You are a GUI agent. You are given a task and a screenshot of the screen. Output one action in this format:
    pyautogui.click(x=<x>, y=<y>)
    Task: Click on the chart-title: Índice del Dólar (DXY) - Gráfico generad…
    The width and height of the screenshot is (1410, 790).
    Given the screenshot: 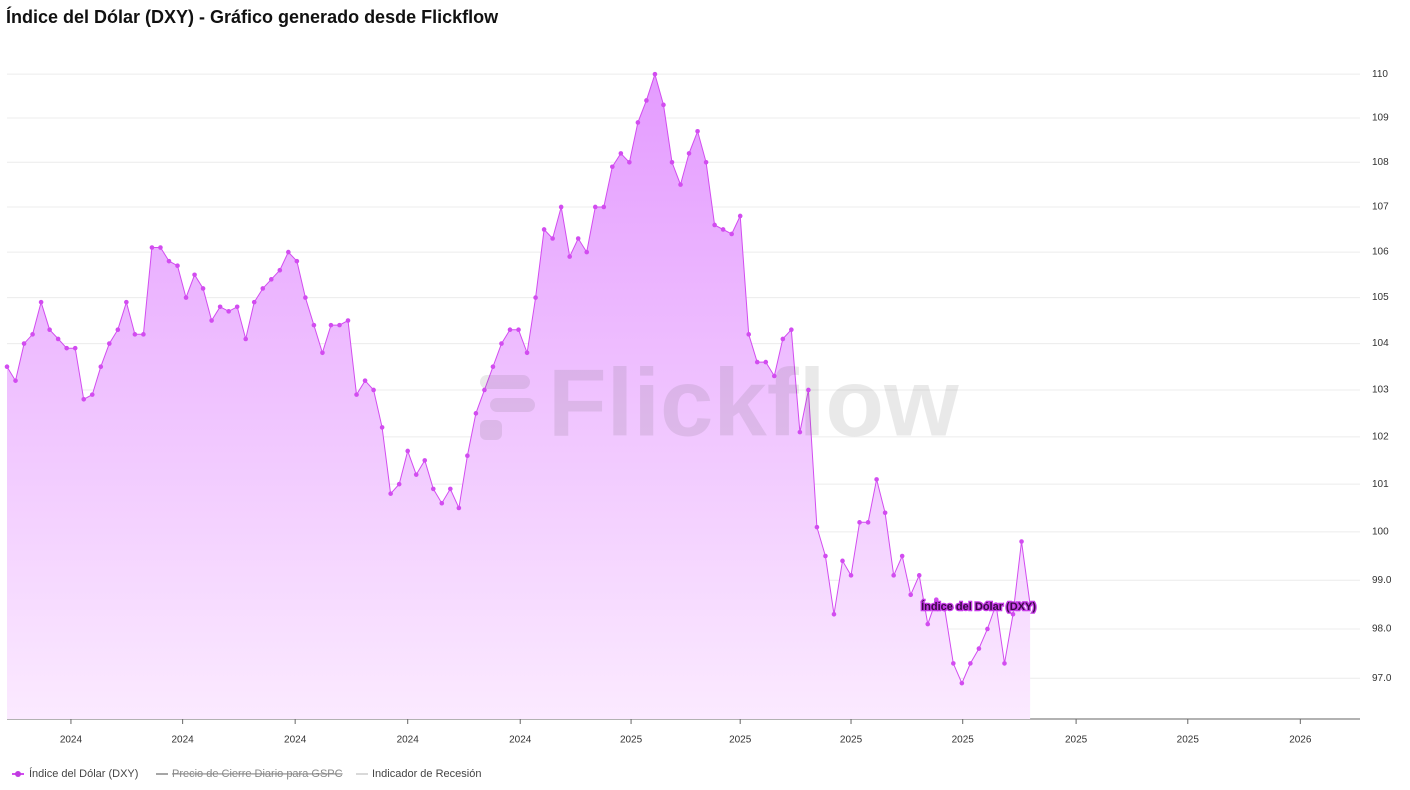 What is the action you would take?
    pyautogui.click(x=252, y=16)
    